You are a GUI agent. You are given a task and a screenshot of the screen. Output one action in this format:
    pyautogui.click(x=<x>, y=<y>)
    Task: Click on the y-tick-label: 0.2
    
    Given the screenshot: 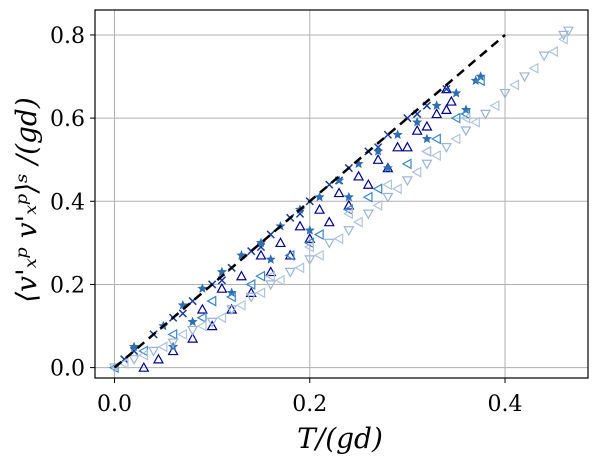 What is the action you would take?
    pyautogui.click(x=67, y=285)
    